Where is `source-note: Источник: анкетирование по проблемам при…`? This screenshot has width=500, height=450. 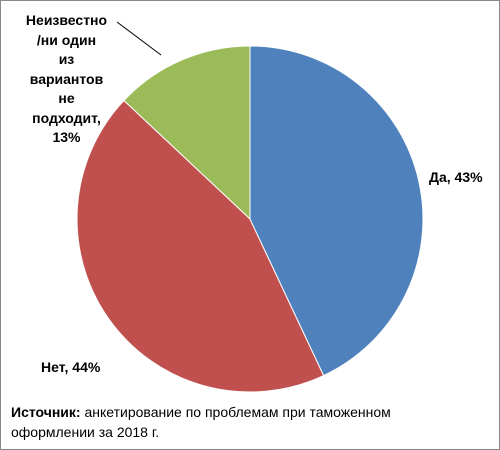 source-note: Источник: анкетирование по проблемам при… is located at coordinates (231, 422).